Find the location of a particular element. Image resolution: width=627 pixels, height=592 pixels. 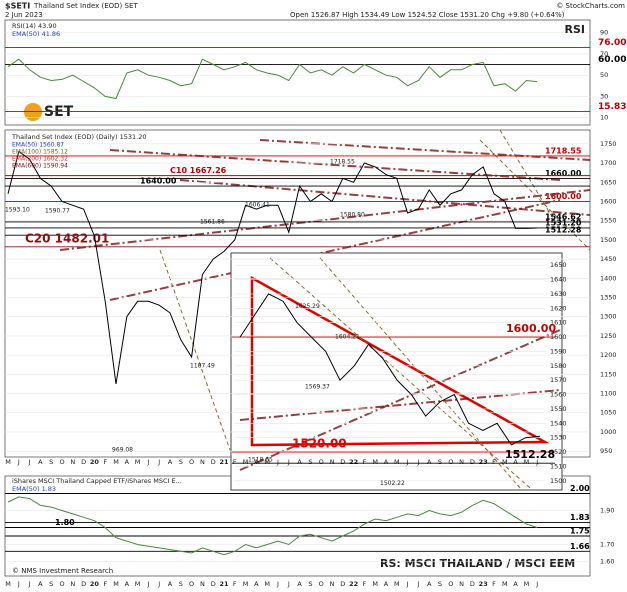

panel-subtitle: EMA(50) 41.86 is located at coordinates (36, 34).